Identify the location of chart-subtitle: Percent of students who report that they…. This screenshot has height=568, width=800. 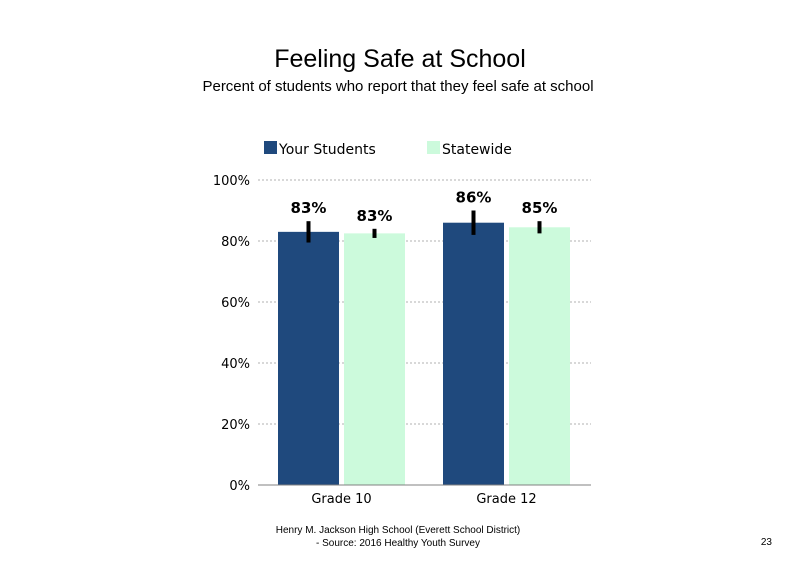
(398, 86).